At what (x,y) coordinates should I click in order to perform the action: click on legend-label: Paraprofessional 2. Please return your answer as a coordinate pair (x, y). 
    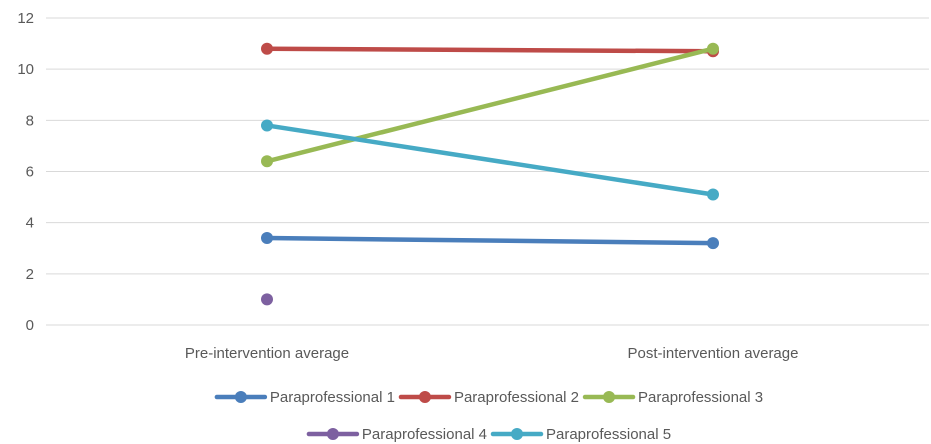
    Looking at the image, I should click on (516, 397).